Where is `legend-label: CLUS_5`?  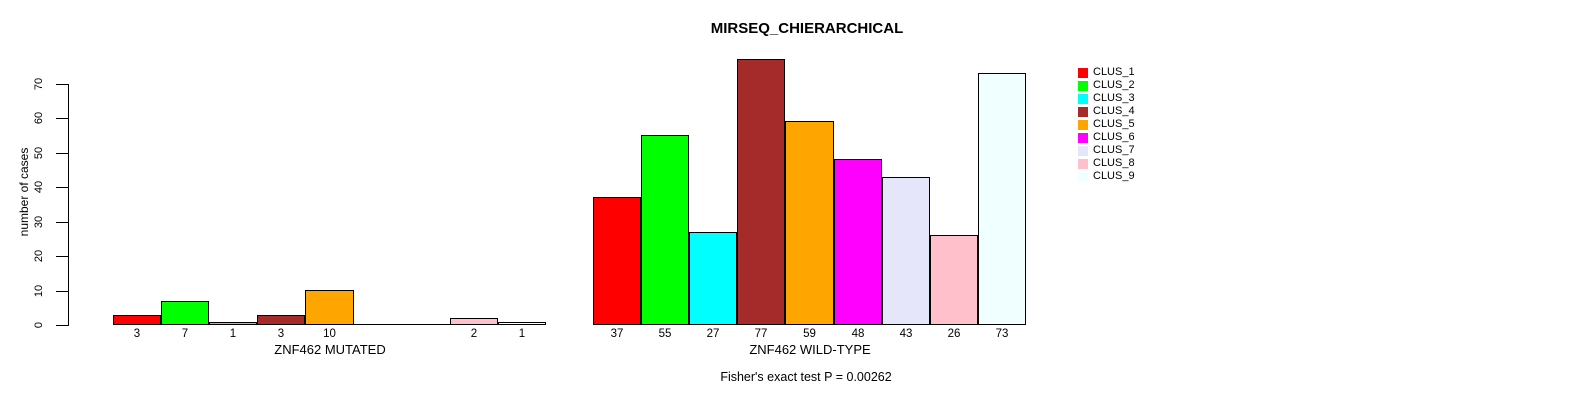
legend-label: CLUS_5 is located at coordinates (1114, 124).